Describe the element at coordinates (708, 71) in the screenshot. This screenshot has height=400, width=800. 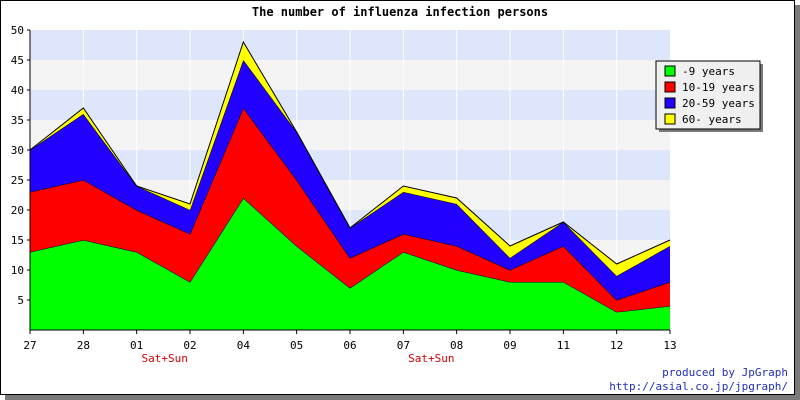
I see `legend-label: -9 years` at that location.